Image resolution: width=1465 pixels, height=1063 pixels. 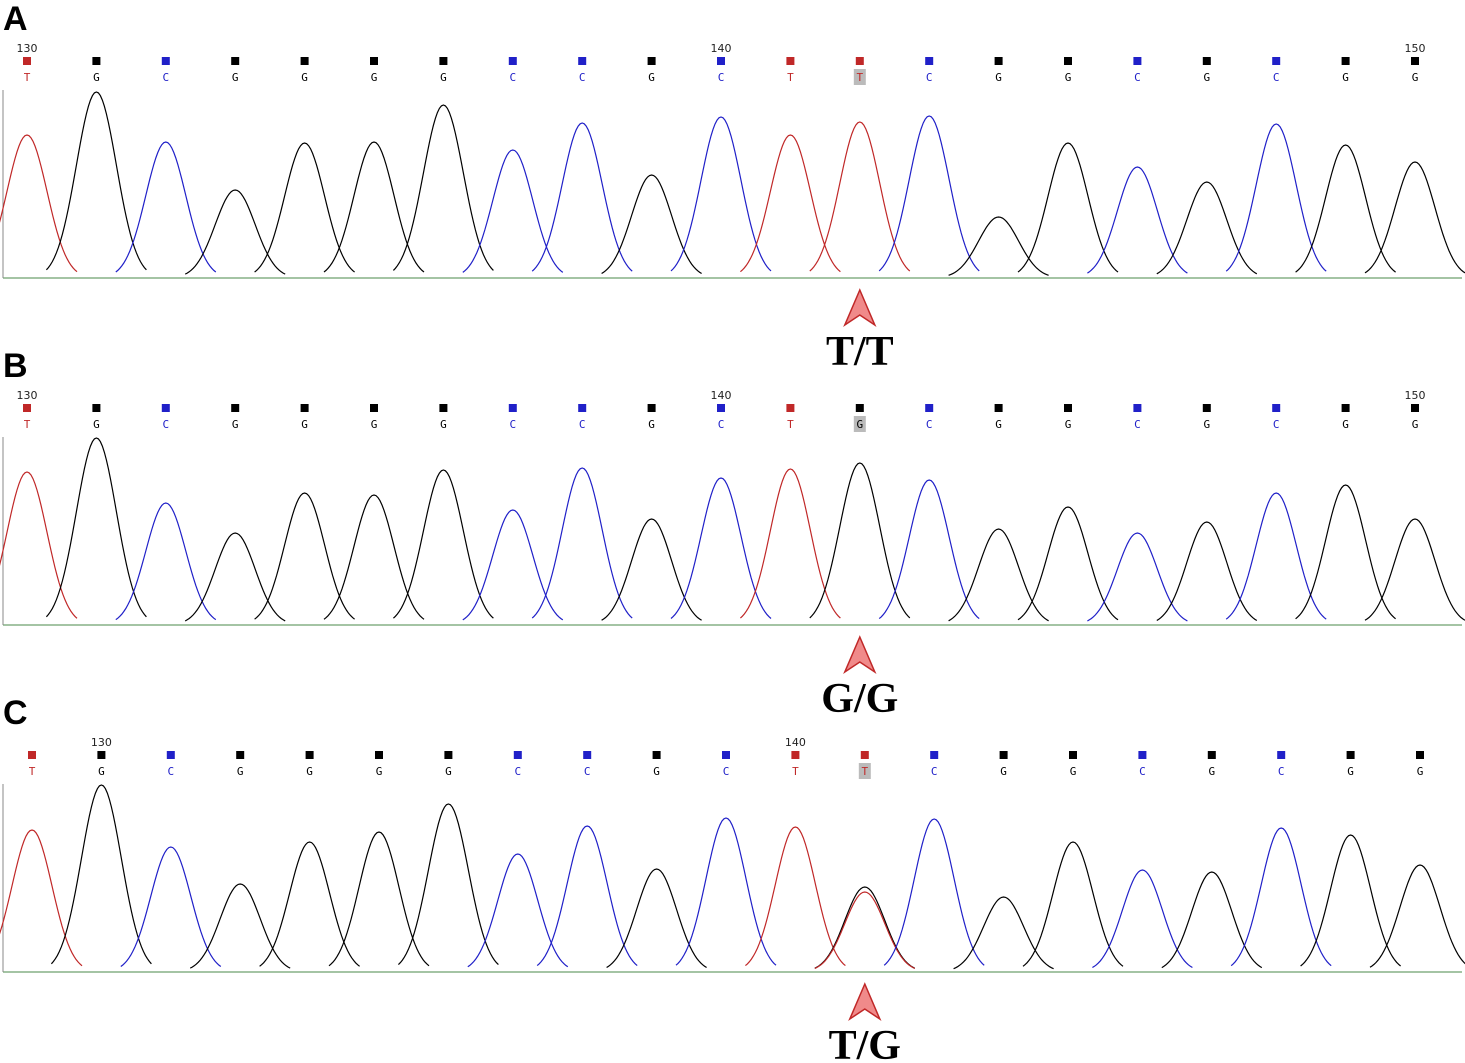 I want to click on arrow, so click(x=860, y=308).